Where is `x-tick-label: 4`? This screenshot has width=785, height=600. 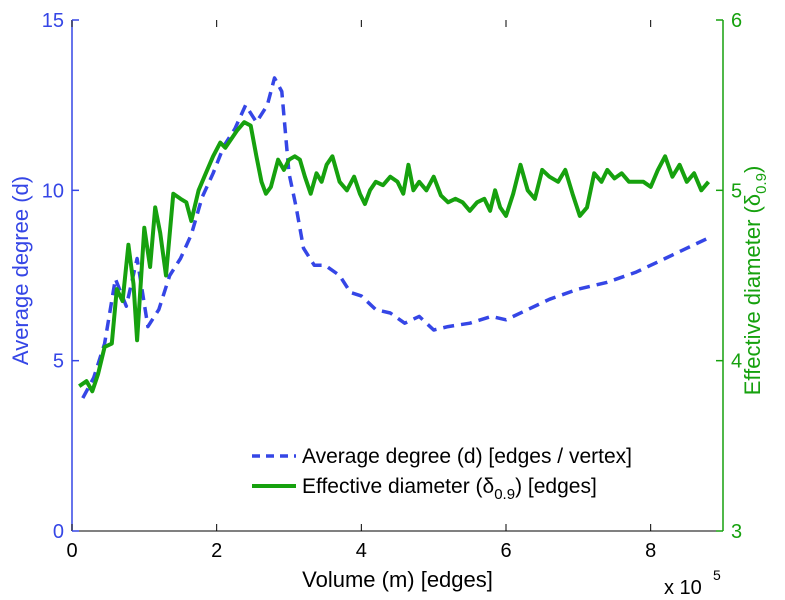 x-tick-label: 4 is located at coordinates (361, 551).